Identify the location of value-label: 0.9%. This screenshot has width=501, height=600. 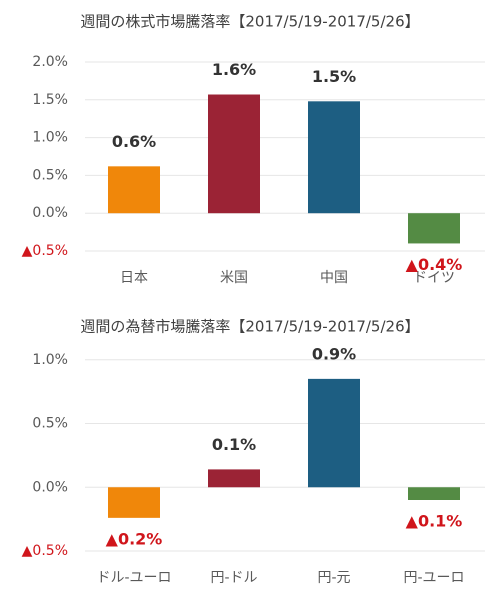
(334, 353).